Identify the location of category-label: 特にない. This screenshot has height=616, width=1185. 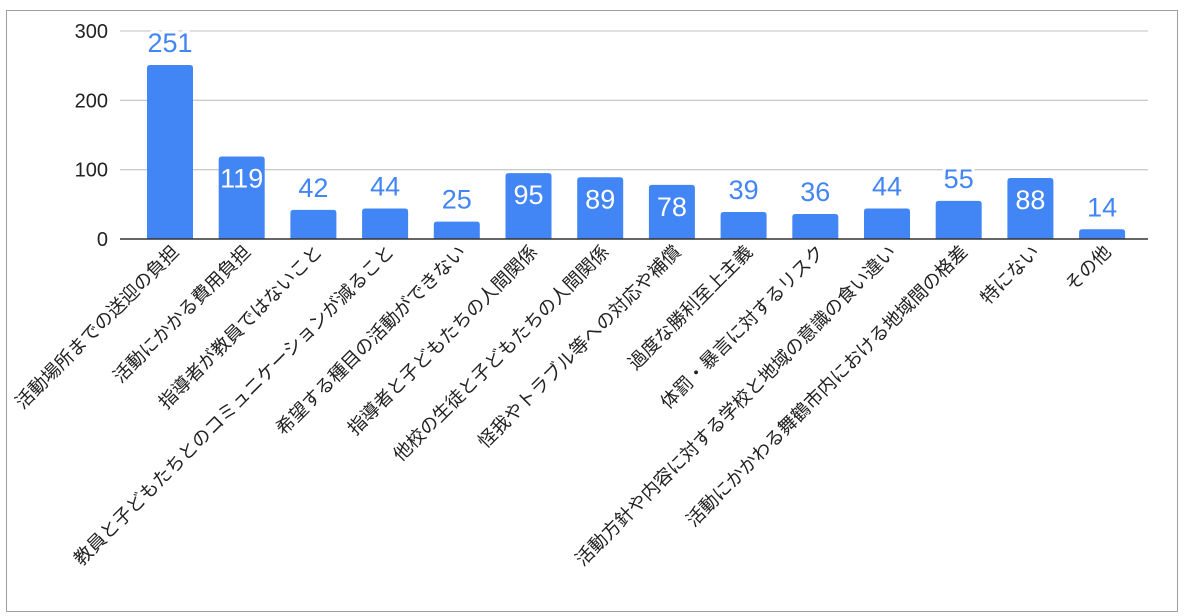
(1010, 275).